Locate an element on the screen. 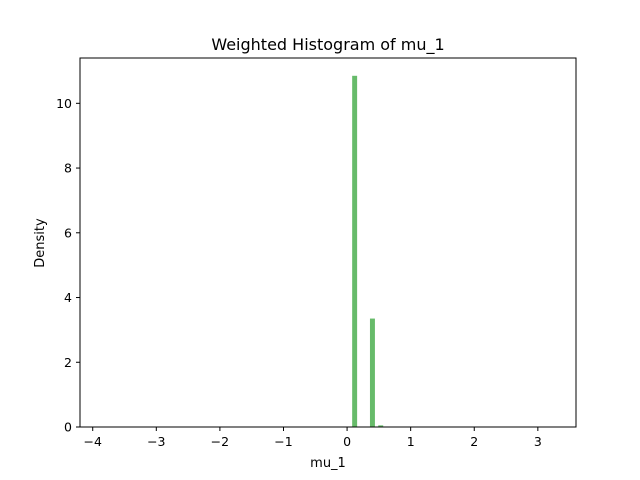 This screenshot has height=480, width=640. x-tick-label: 3 is located at coordinates (538, 441).